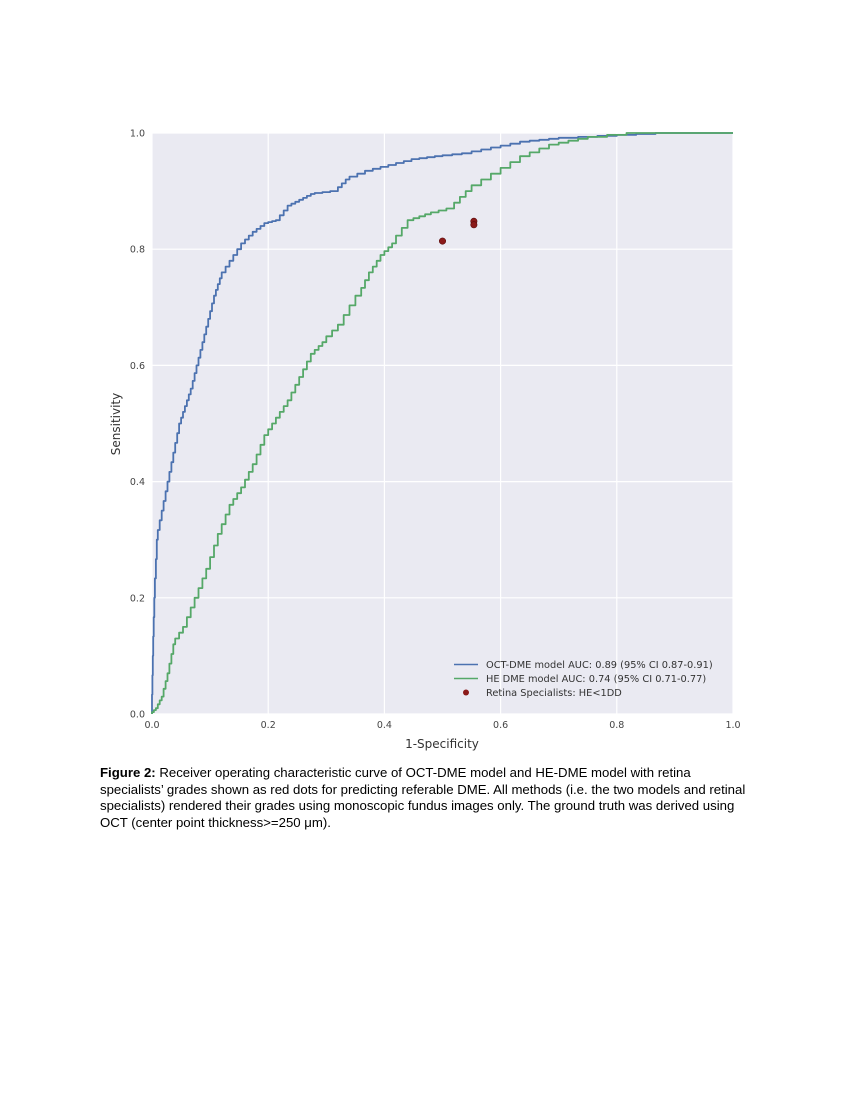 This screenshot has width=850, height=1100. I want to click on x-tick-label: 1.0, so click(732, 725).